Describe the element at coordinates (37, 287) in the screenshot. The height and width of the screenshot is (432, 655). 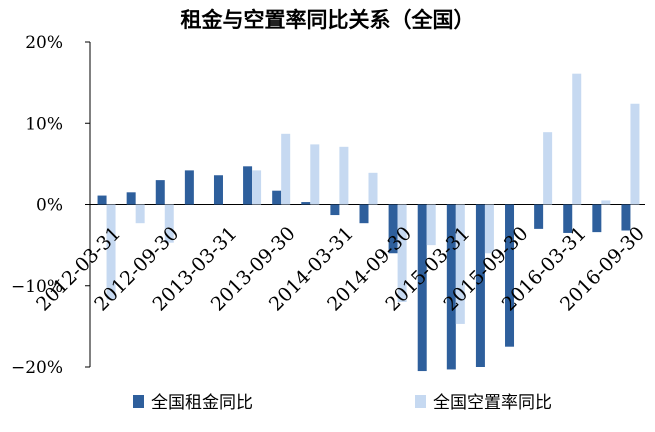
I see `y-tick-label: −10%` at that location.